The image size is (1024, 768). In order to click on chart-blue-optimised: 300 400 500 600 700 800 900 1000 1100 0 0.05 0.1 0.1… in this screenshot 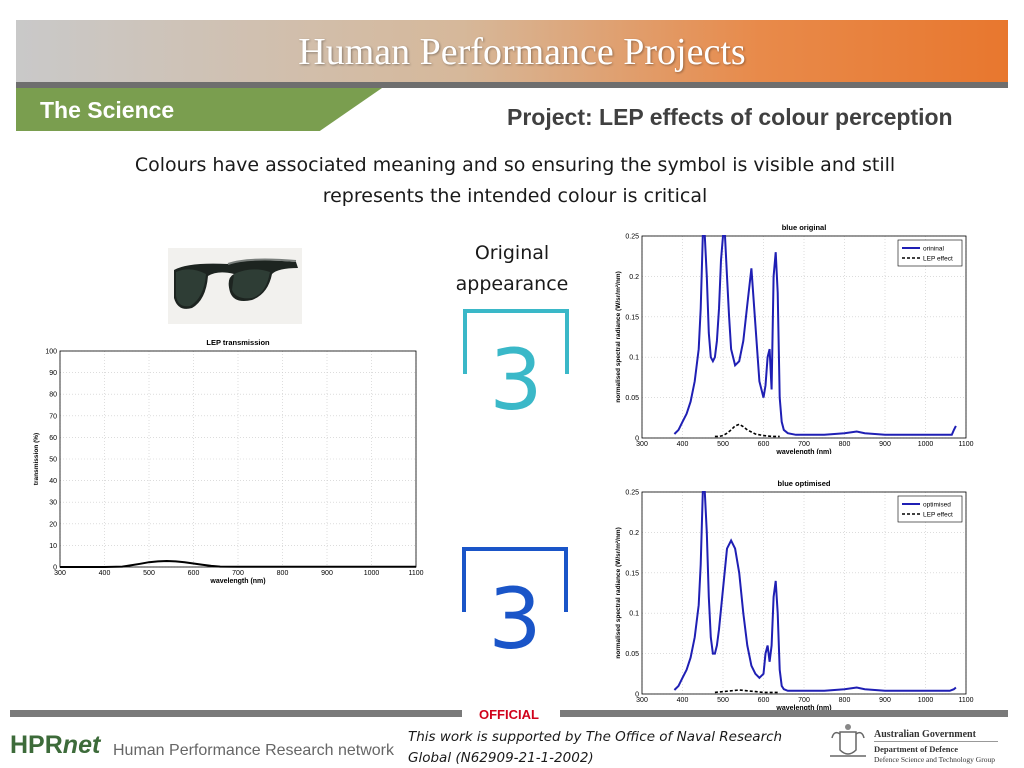, I will do `click(794, 594)`.